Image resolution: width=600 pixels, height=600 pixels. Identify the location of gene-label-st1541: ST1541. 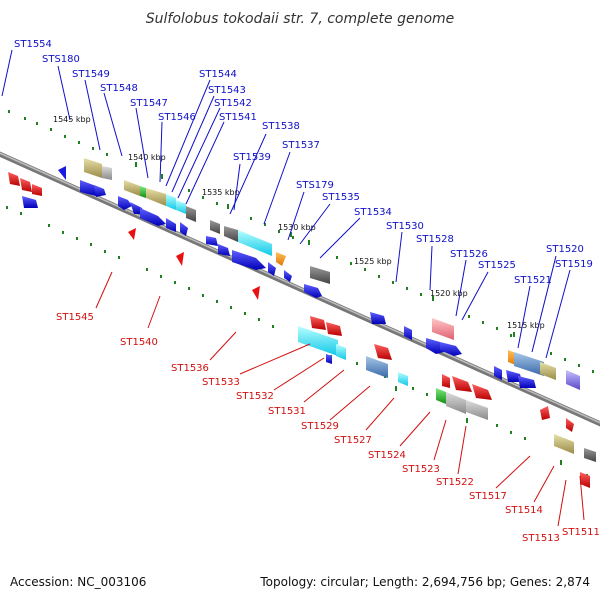
(238, 117).